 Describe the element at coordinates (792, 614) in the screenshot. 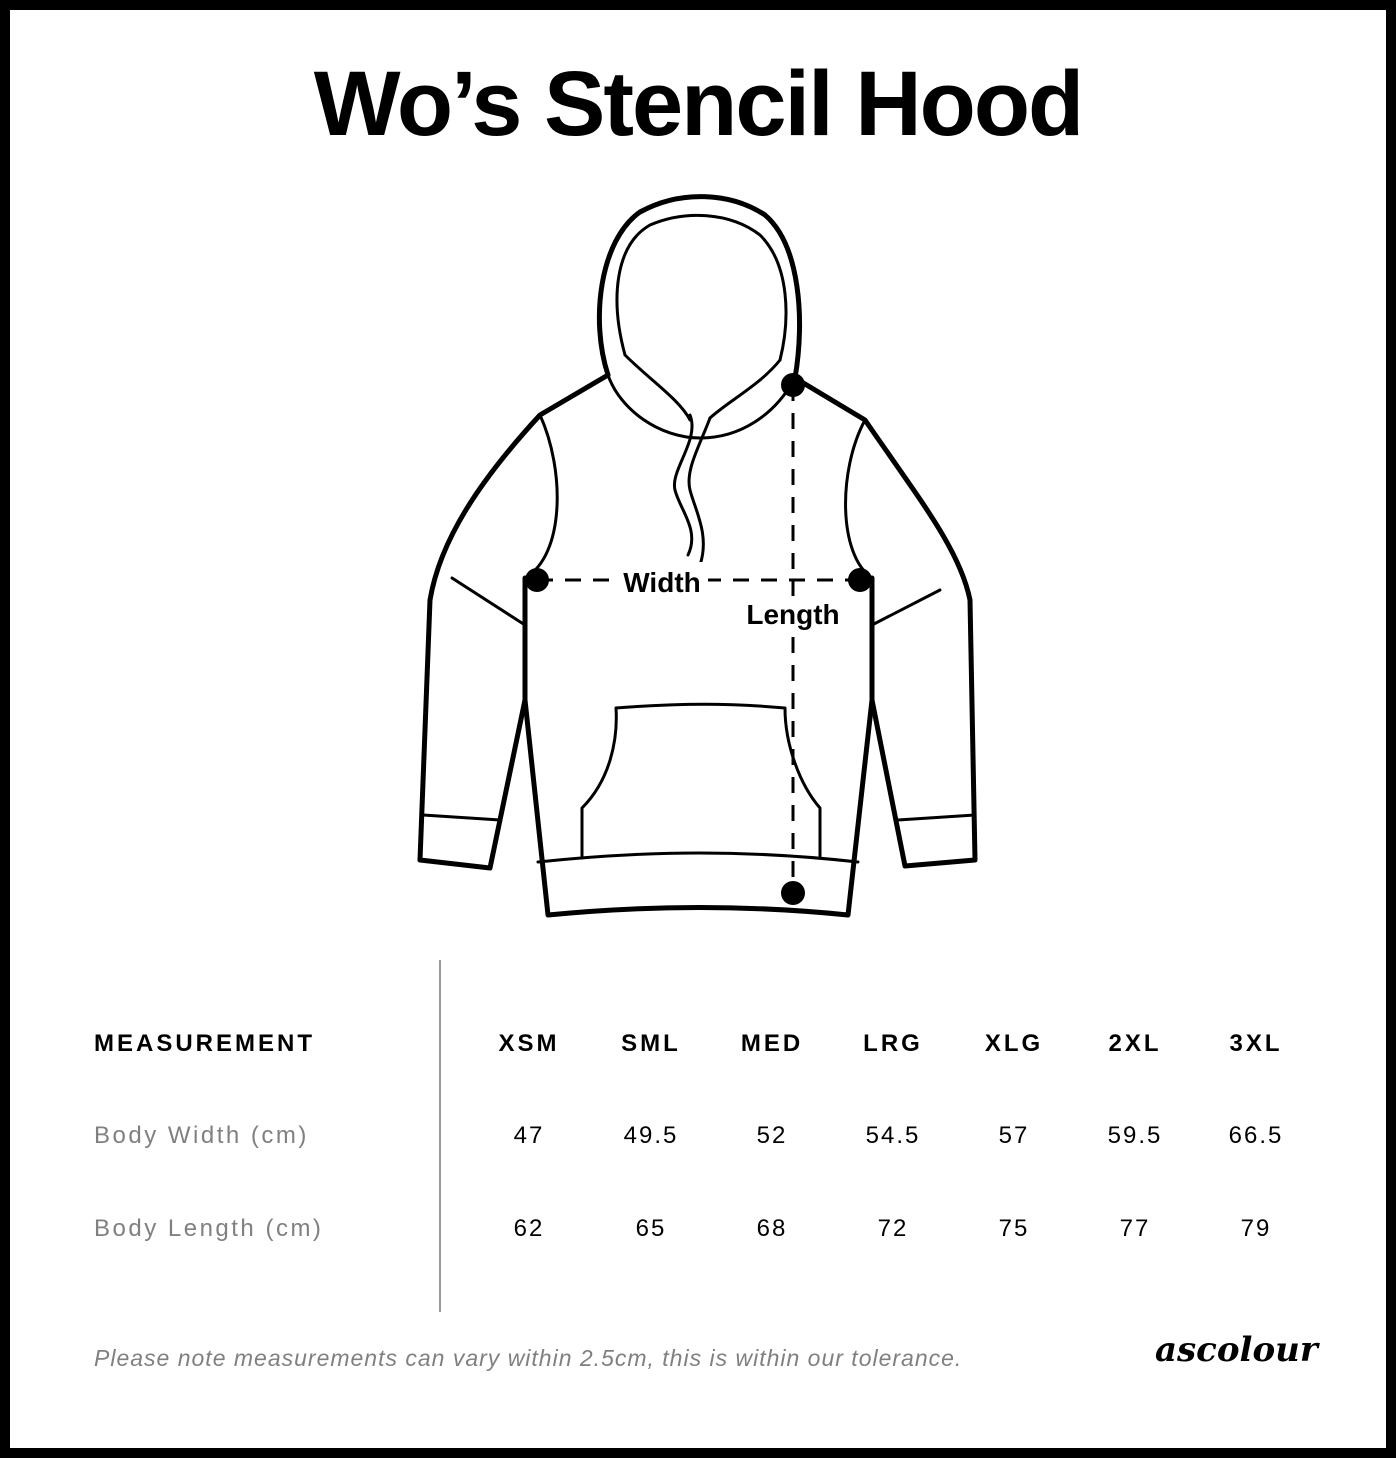

I see `length-label: Length` at that location.